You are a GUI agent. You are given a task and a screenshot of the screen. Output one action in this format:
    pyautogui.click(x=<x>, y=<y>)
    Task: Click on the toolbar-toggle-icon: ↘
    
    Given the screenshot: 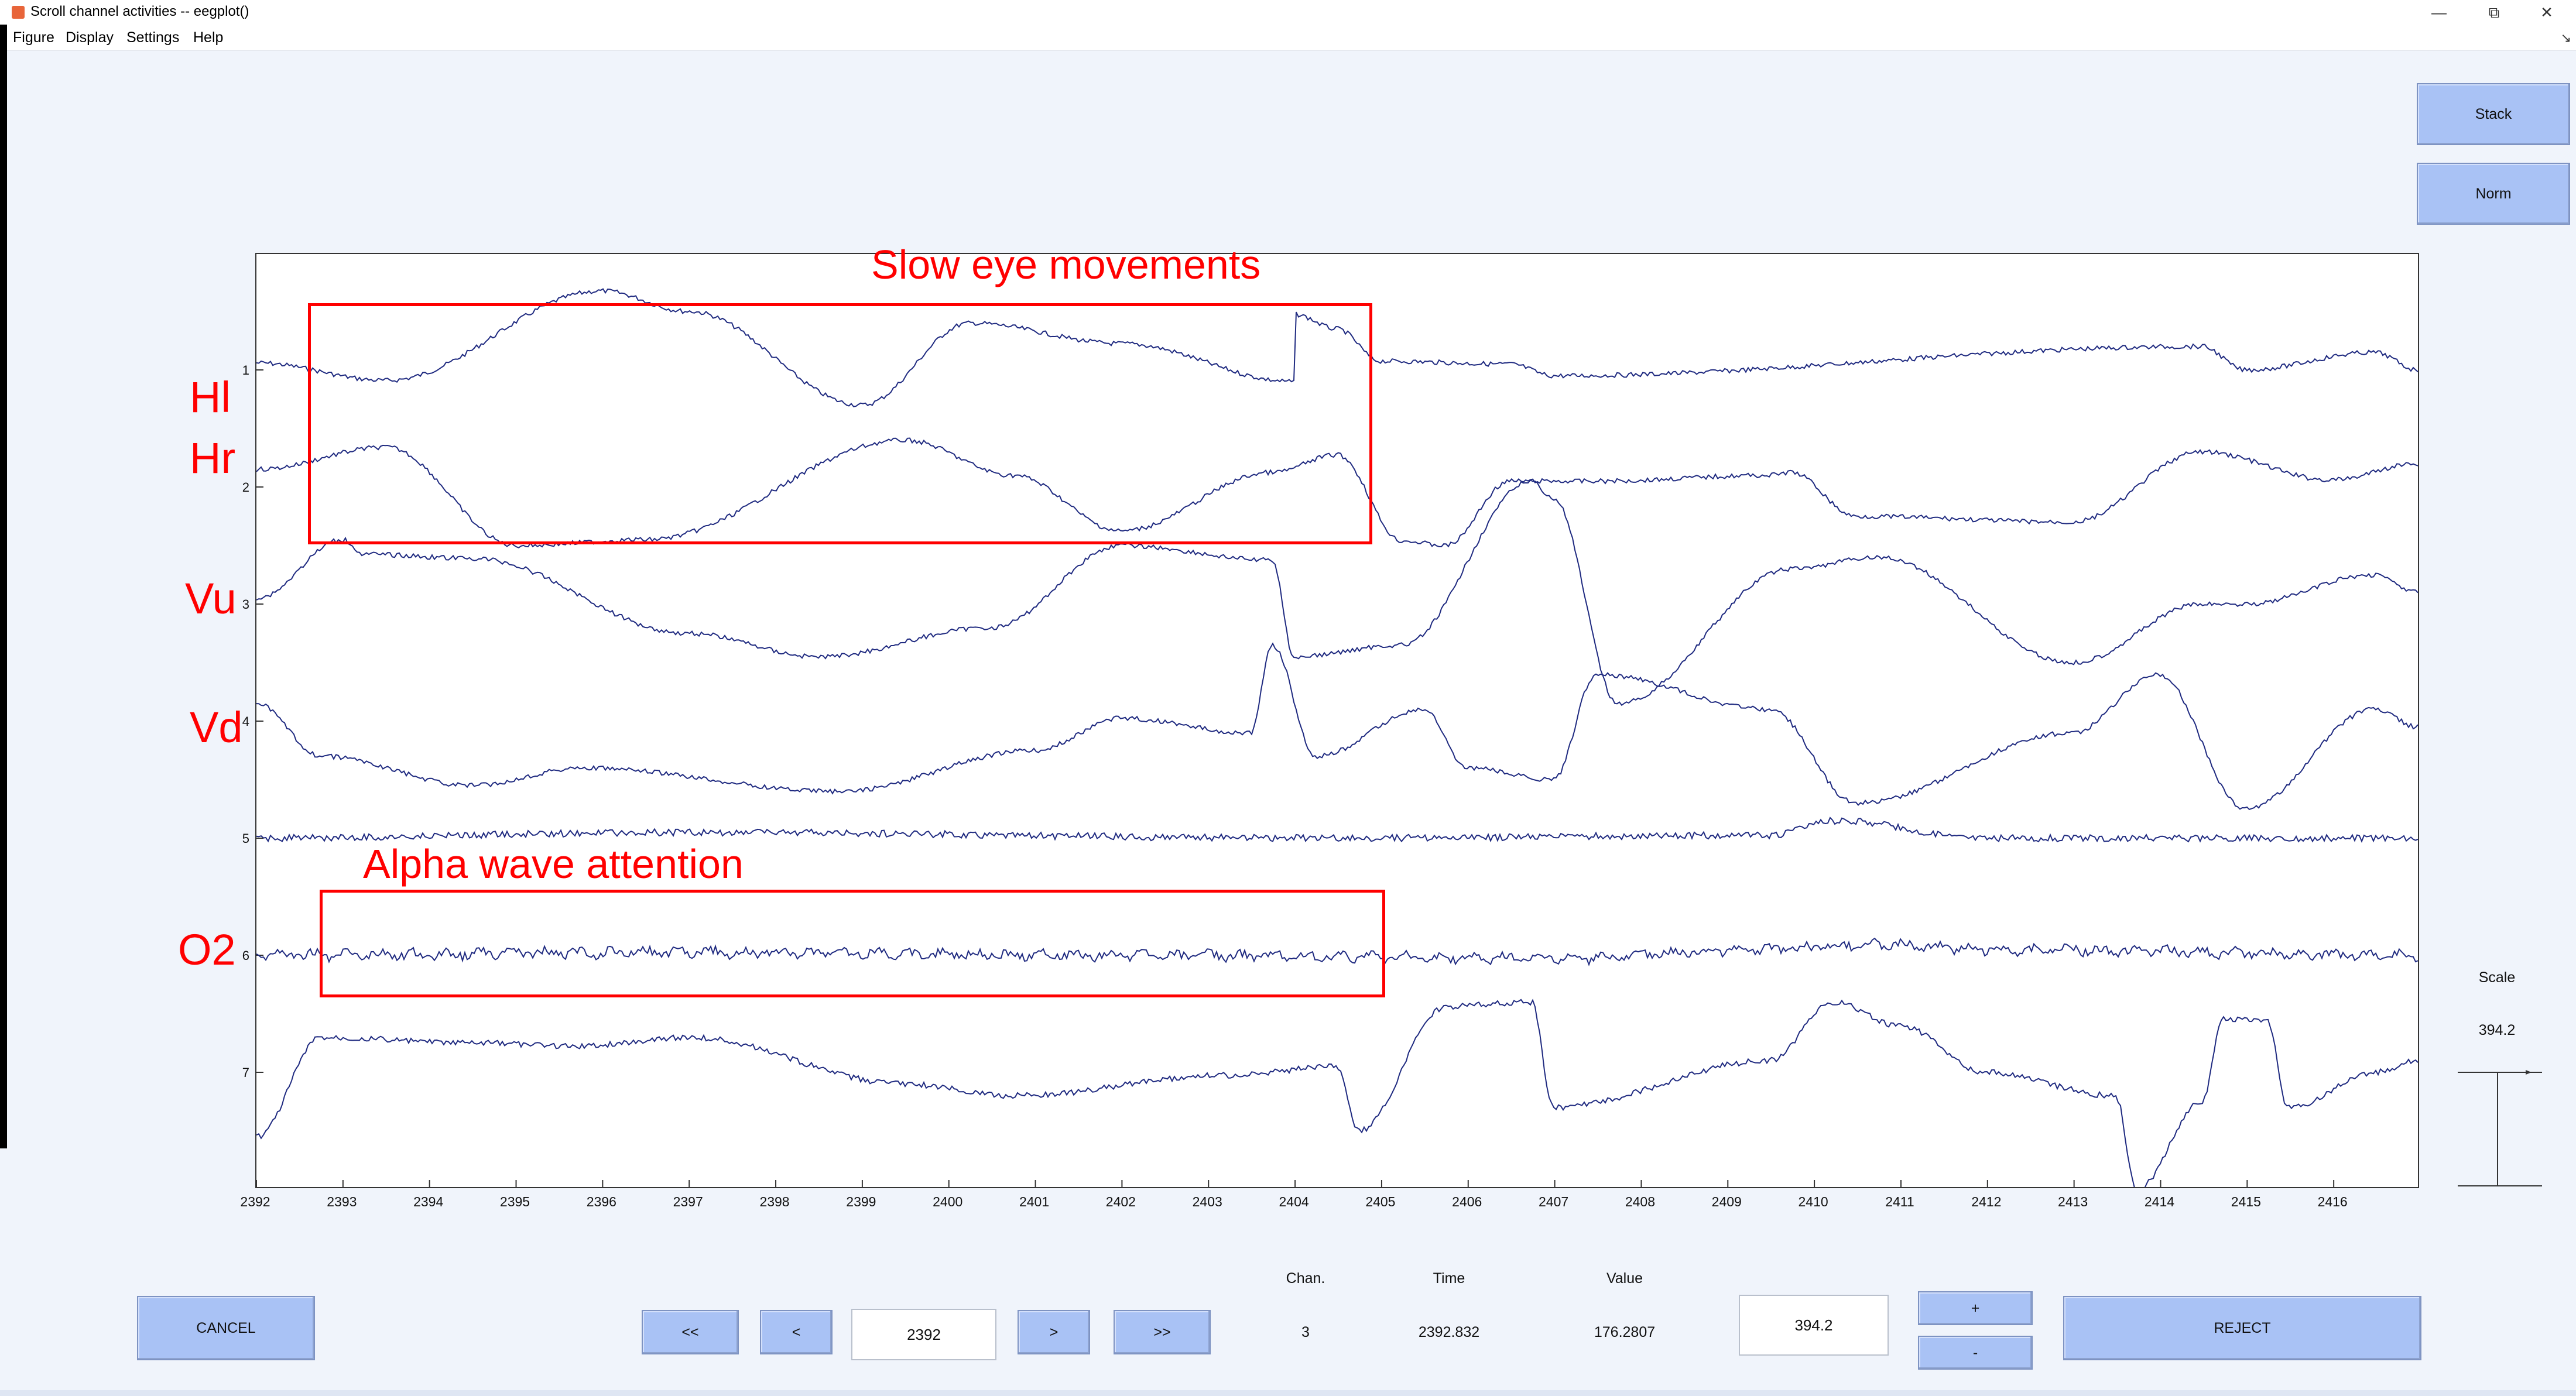 What is the action you would take?
    pyautogui.click(x=2565, y=38)
    